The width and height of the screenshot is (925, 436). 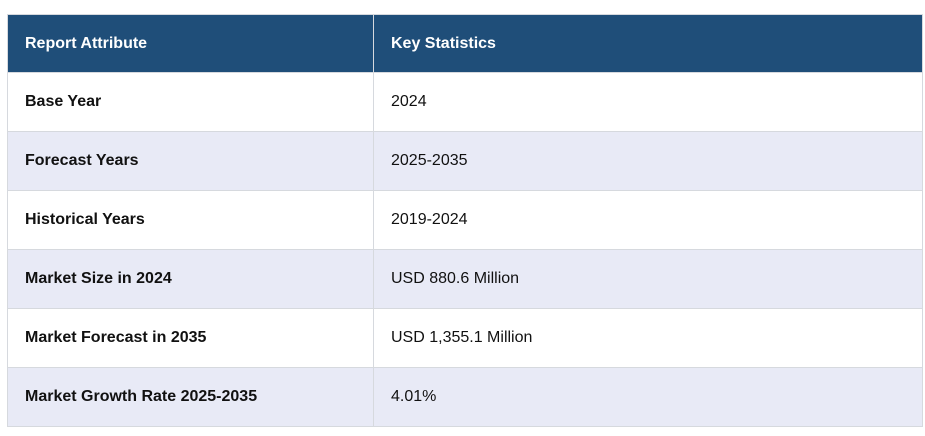 I want to click on row-value-market-size: USD 880.6 Million, so click(x=648, y=279).